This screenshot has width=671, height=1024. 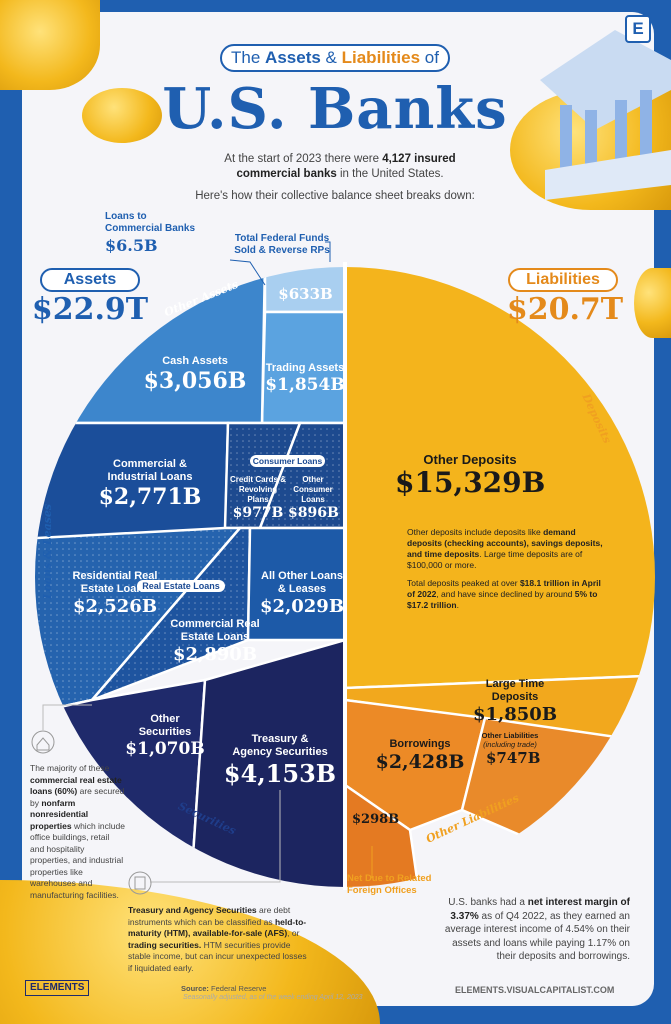 What do you see at coordinates (280, 760) in the screenshot?
I see `treasury-securities-label: Treasury & Agency Securities $4,153B` at bounding box center [280, 760].